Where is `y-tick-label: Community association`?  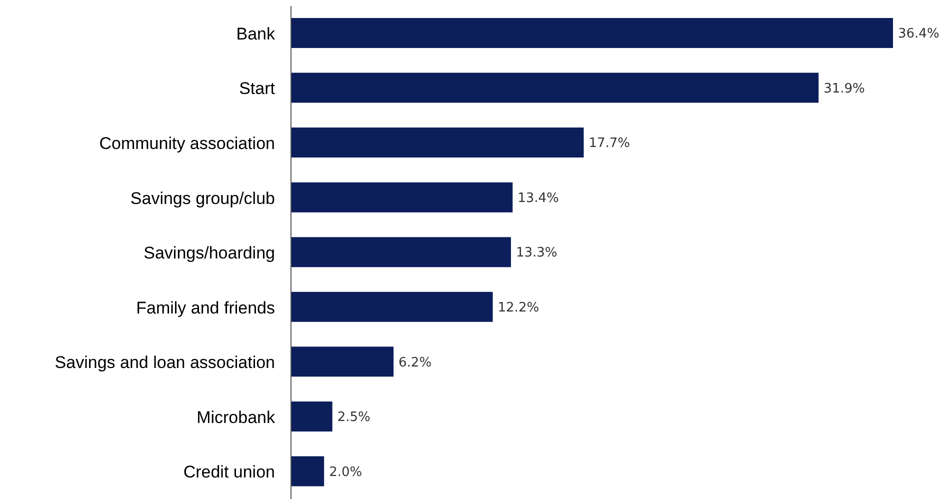 y-tick-label: Community association is located at coordinates (187, 143).